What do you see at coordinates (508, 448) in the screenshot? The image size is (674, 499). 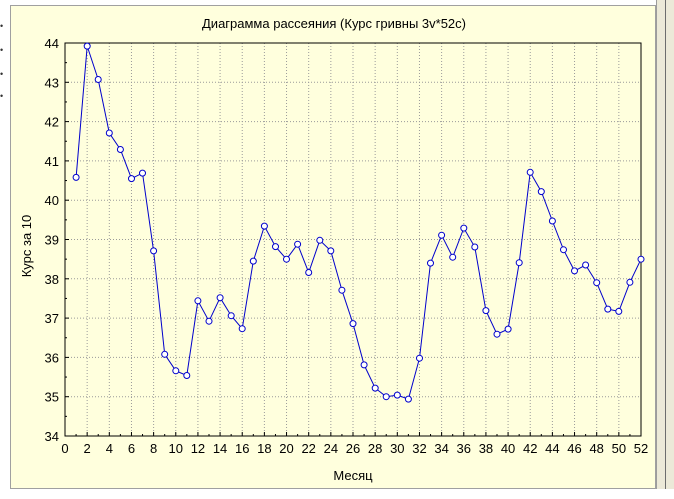 I see `x-tick-label: 40` at bounding box center [508, 448].